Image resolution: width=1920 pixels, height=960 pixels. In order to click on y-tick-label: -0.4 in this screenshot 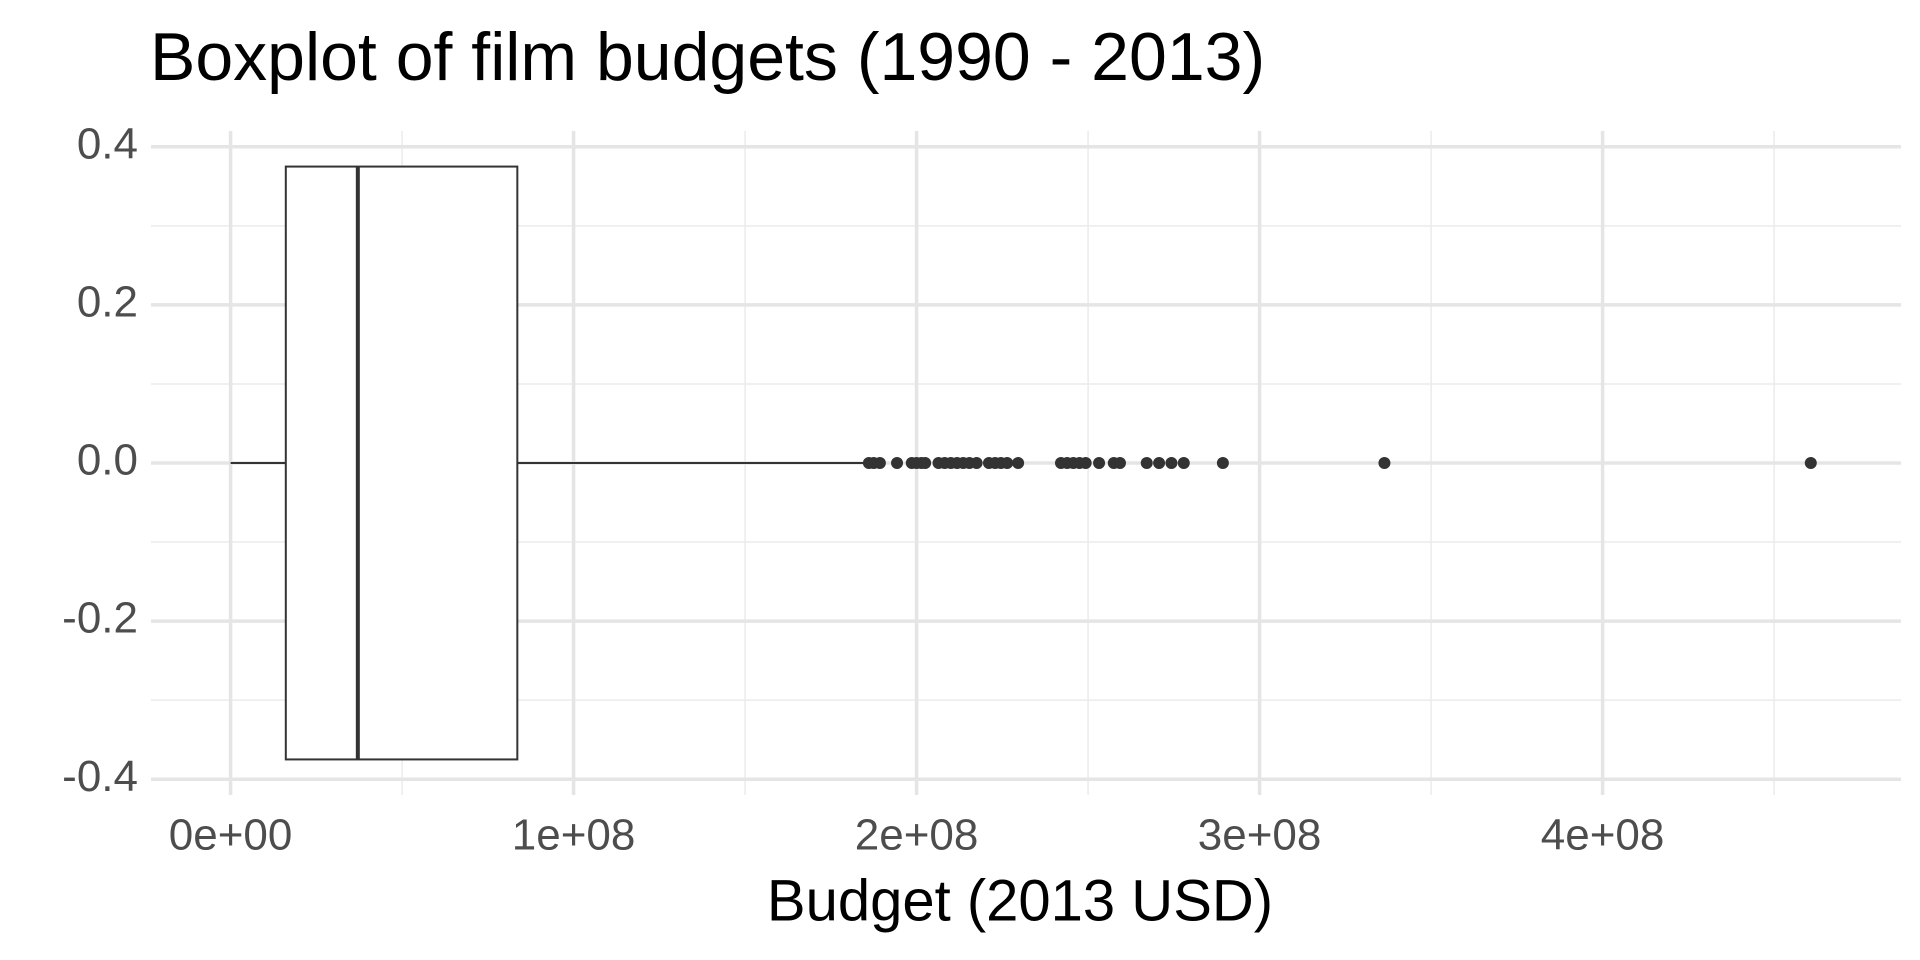, I will do `click(100, 776)`.